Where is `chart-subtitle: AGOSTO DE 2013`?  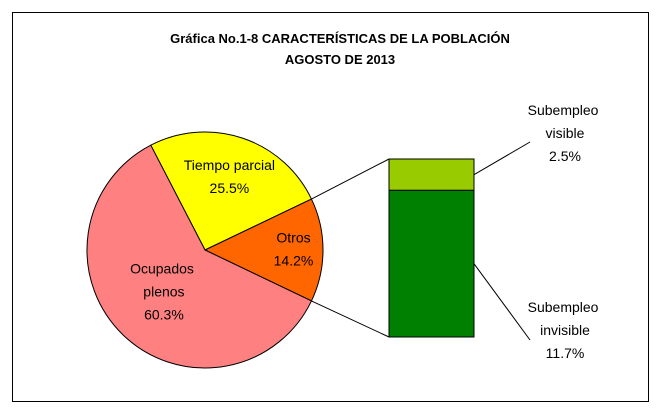
chart-subtitle: AGOSTO DE 2013 is located at coordinates (340, 59).